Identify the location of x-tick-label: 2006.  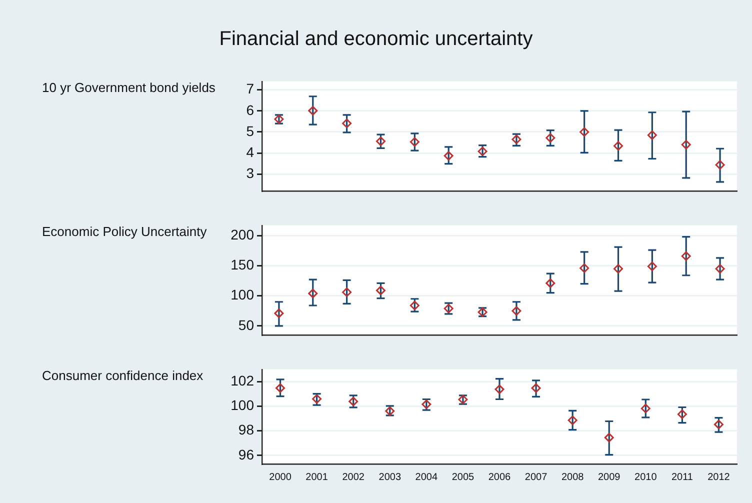
(500, 477).